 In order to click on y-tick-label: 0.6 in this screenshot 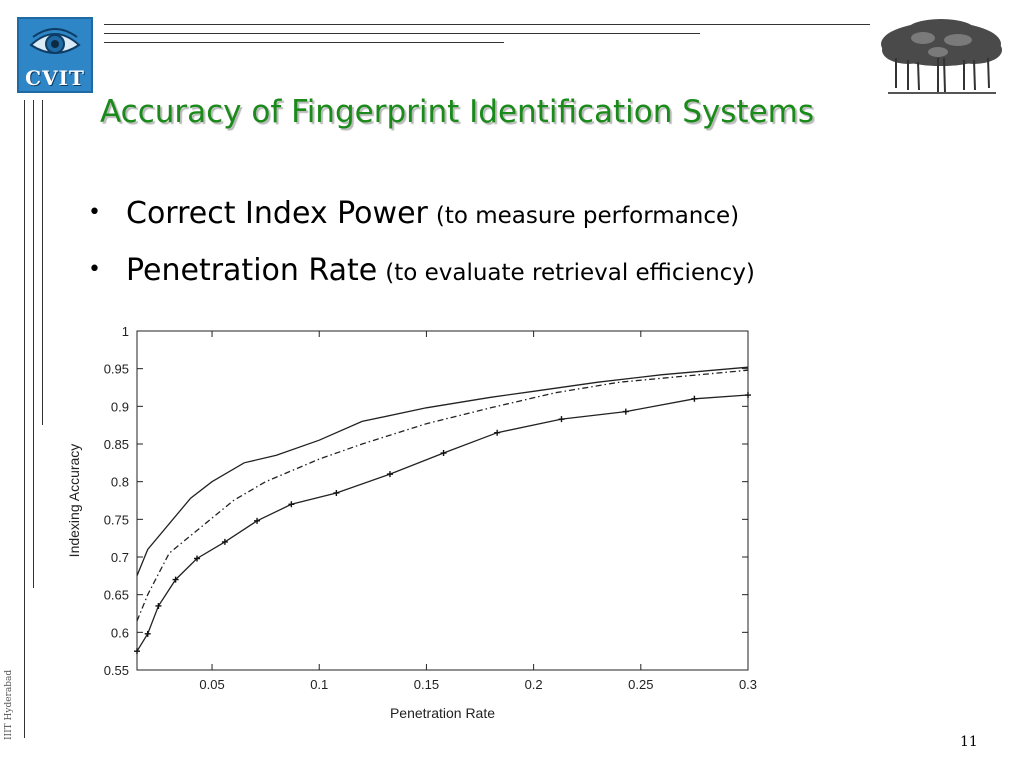, I will do `click(120, 632)`.